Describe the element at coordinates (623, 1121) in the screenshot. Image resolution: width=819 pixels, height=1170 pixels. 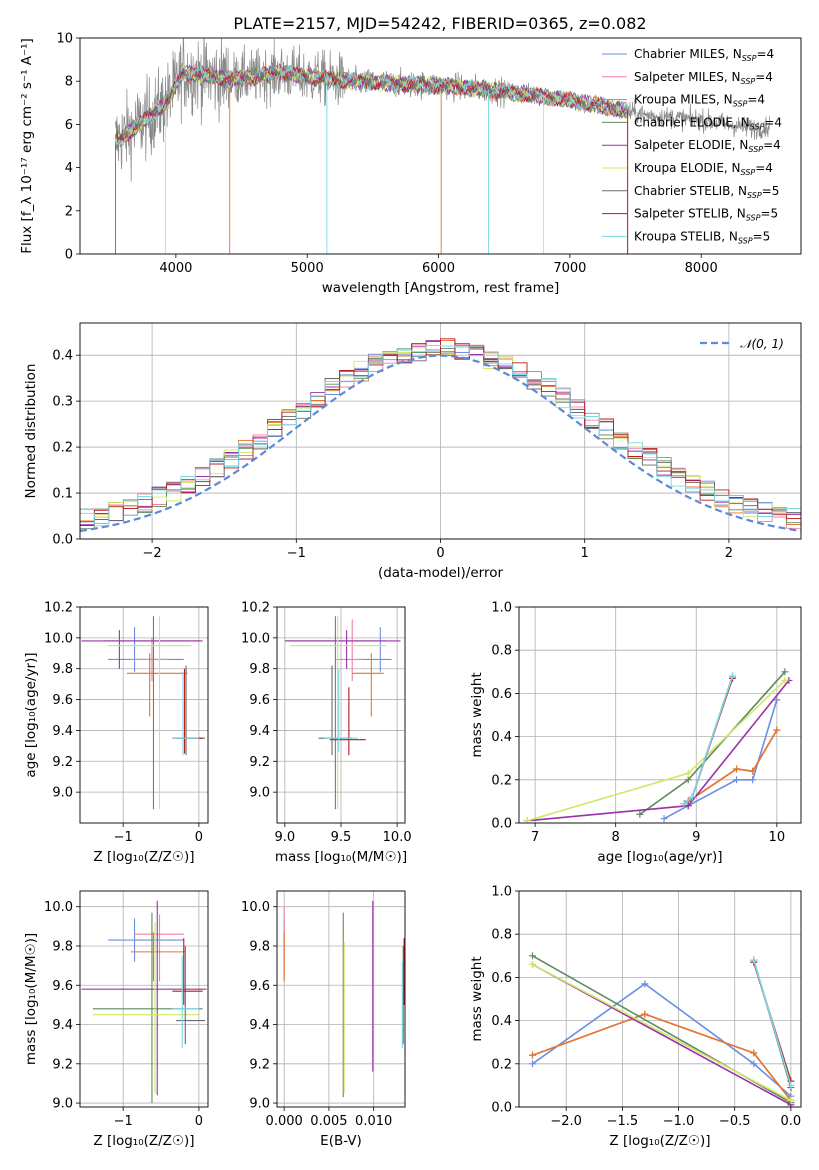
I see `x-tick-label: −1.5` at that location.